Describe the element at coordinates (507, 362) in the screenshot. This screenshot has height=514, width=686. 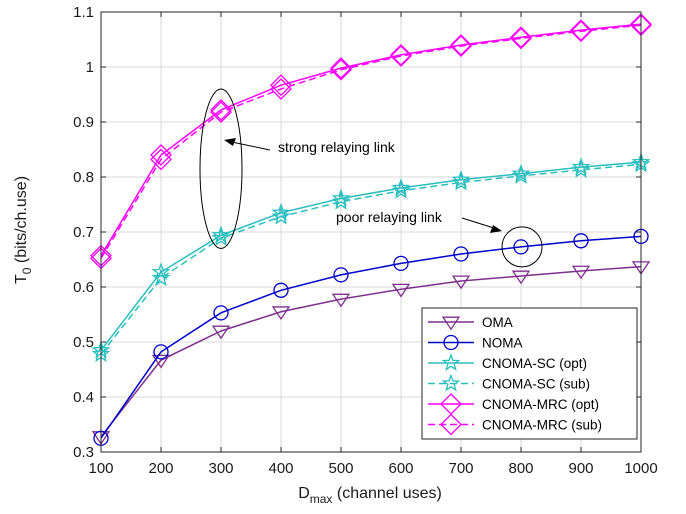
I see `legend-entry: CNOMA-SC (opt)` at that location.